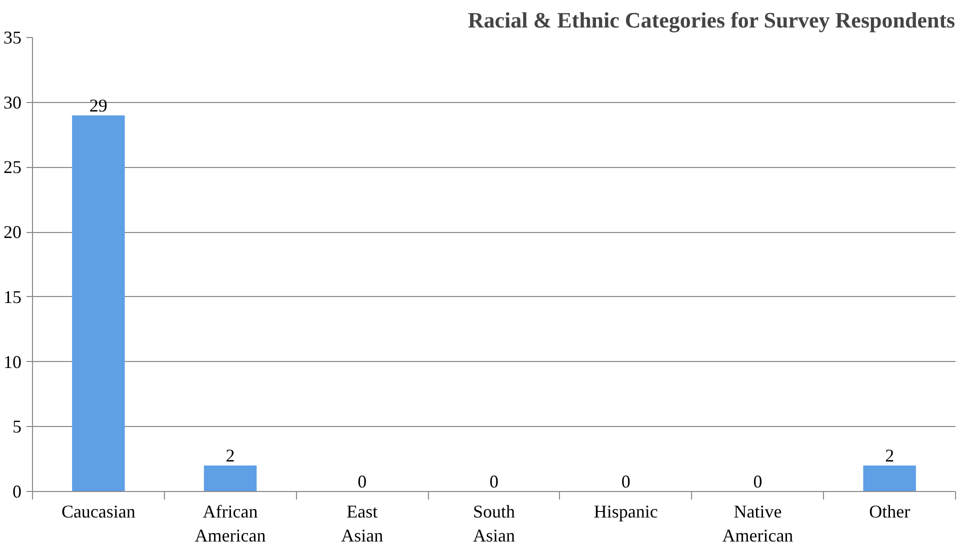 This screenshot has height=553, width=980. Describe the element at coordinates (17, 426) in the screenshot. I see `y-tick-label: 5` at that location.